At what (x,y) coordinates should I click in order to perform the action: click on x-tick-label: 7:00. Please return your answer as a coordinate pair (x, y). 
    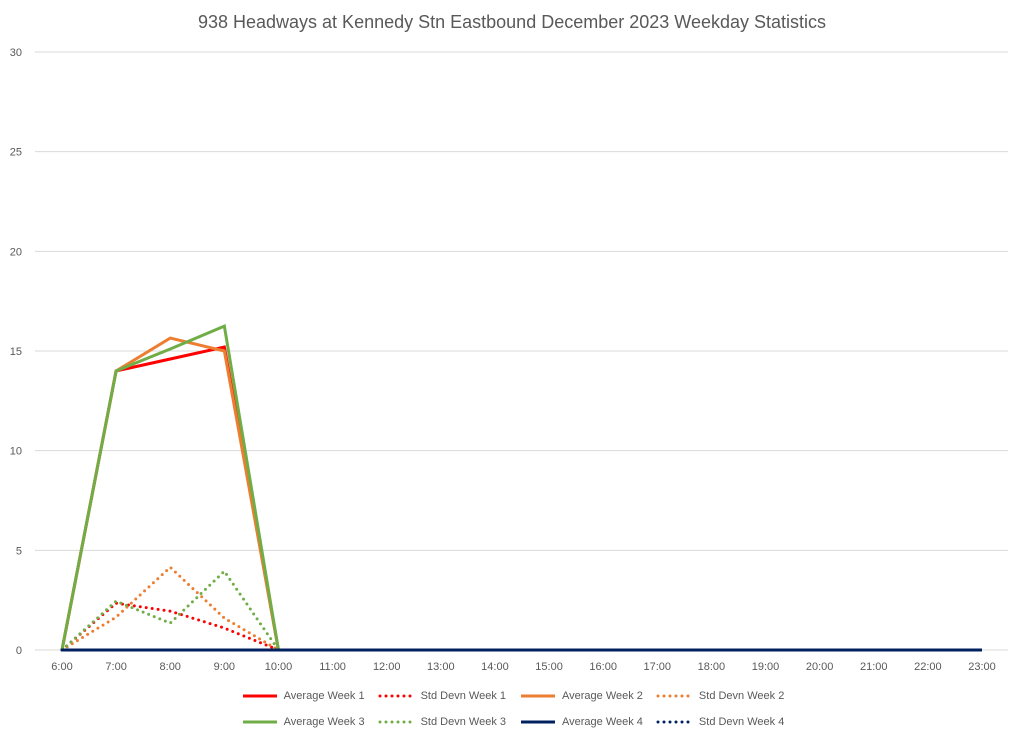
    Looking at the image, I should click on (115, 667).